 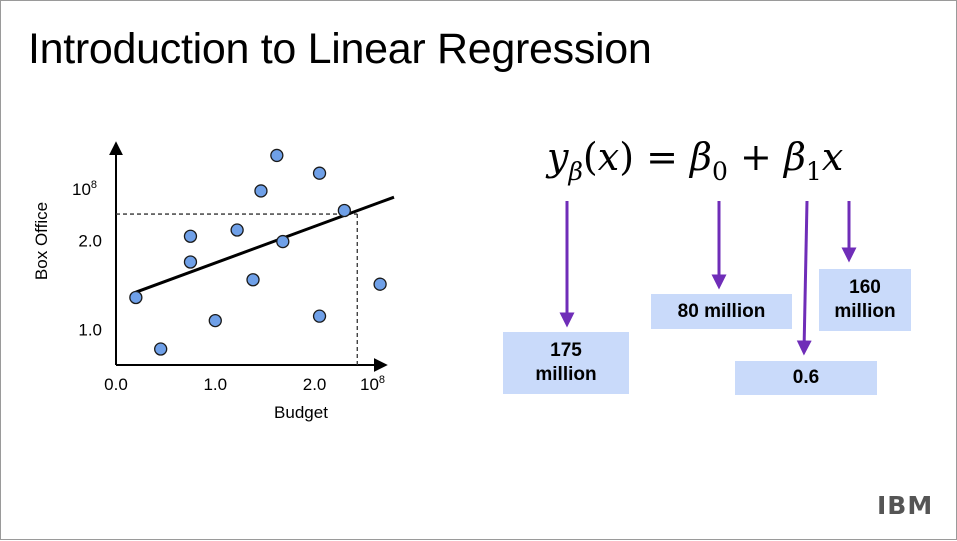 I want to click on formula-beta0: β, so click(x=701, y=157).